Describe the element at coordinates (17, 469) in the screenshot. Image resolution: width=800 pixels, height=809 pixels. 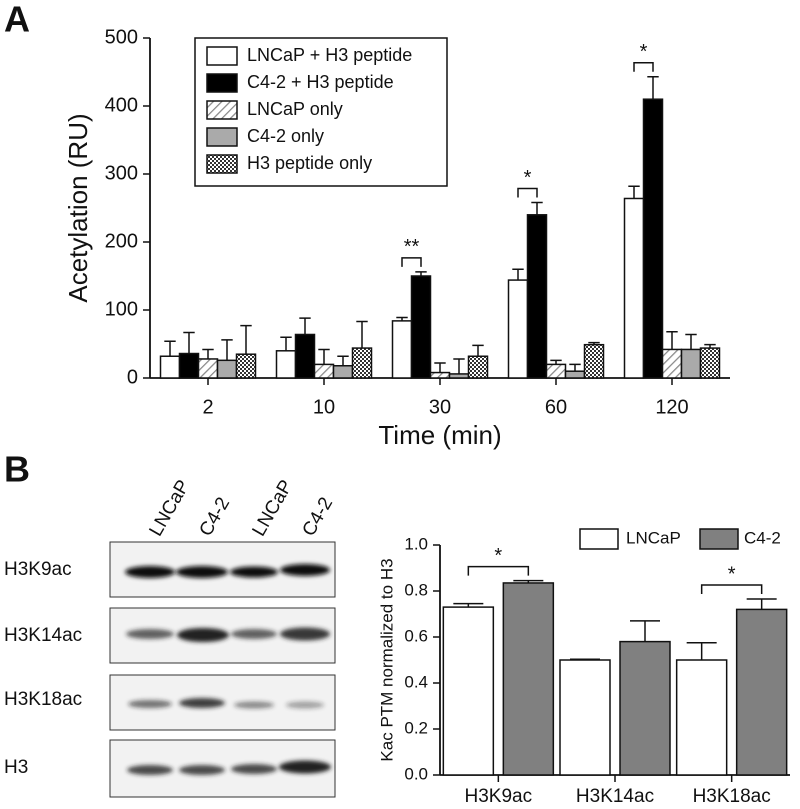
I see `panel-label: B` at that location.